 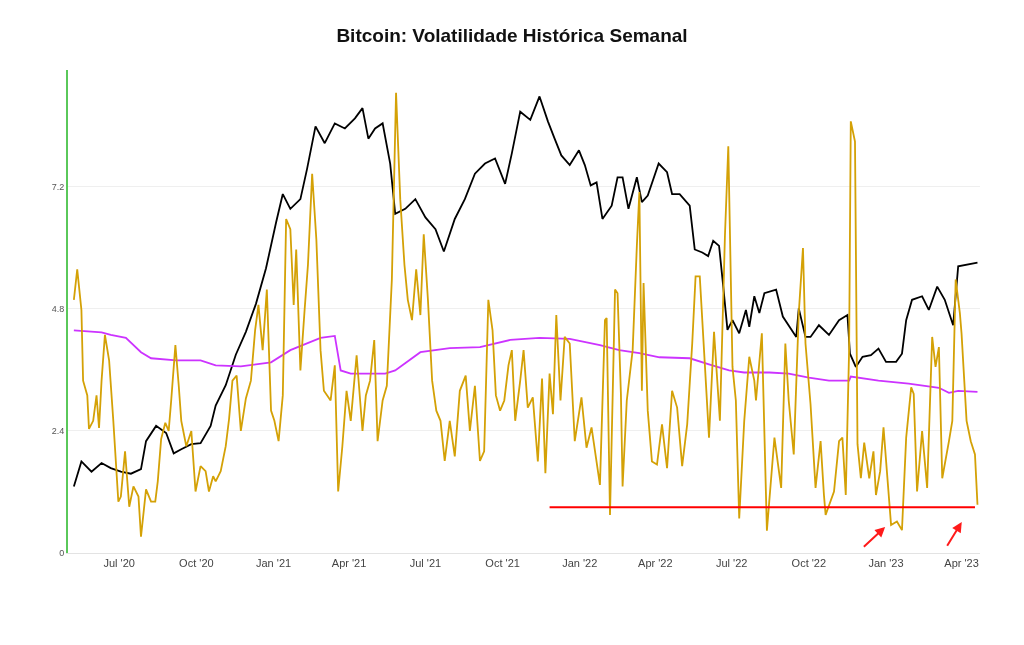 I want to click on y-tick-label: 2.4, so click(x=58, y=431).